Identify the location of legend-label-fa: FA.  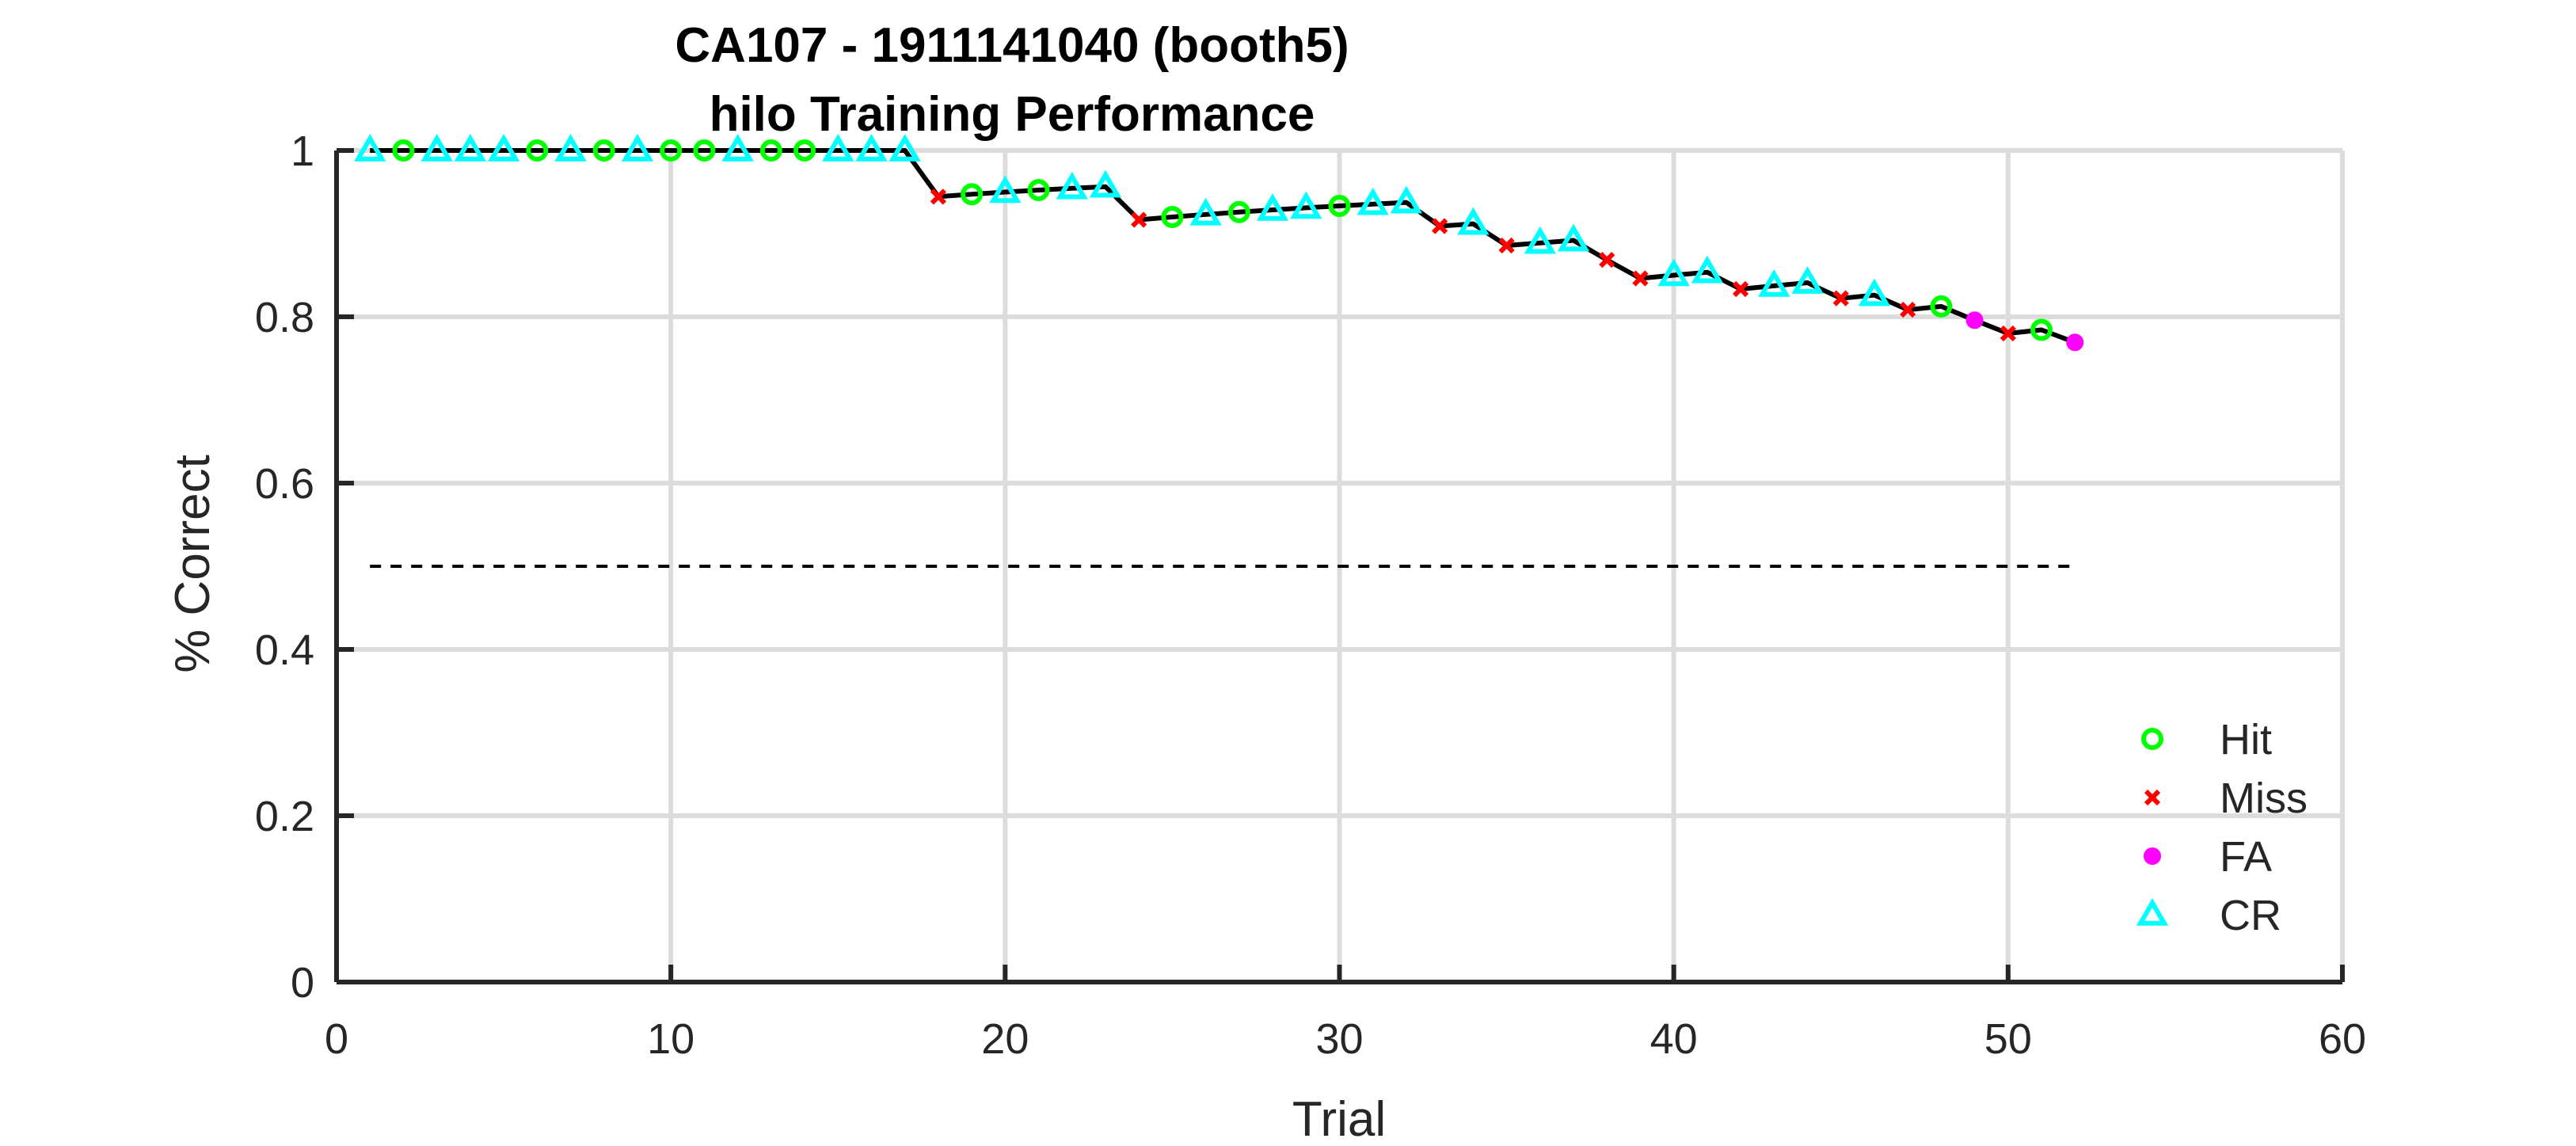
(2246, 857).